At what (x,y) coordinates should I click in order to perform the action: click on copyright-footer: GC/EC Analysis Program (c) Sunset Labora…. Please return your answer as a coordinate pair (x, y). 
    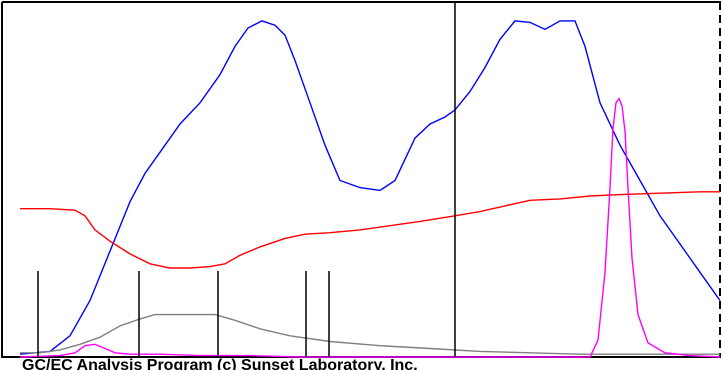
    Looking at the image, I should click on (220, 363).